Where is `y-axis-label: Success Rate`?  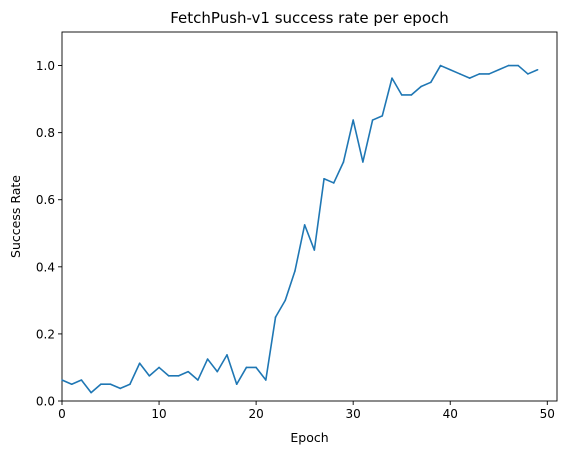 y-axis-label: Success Rate is located at coordinates (15, 216).